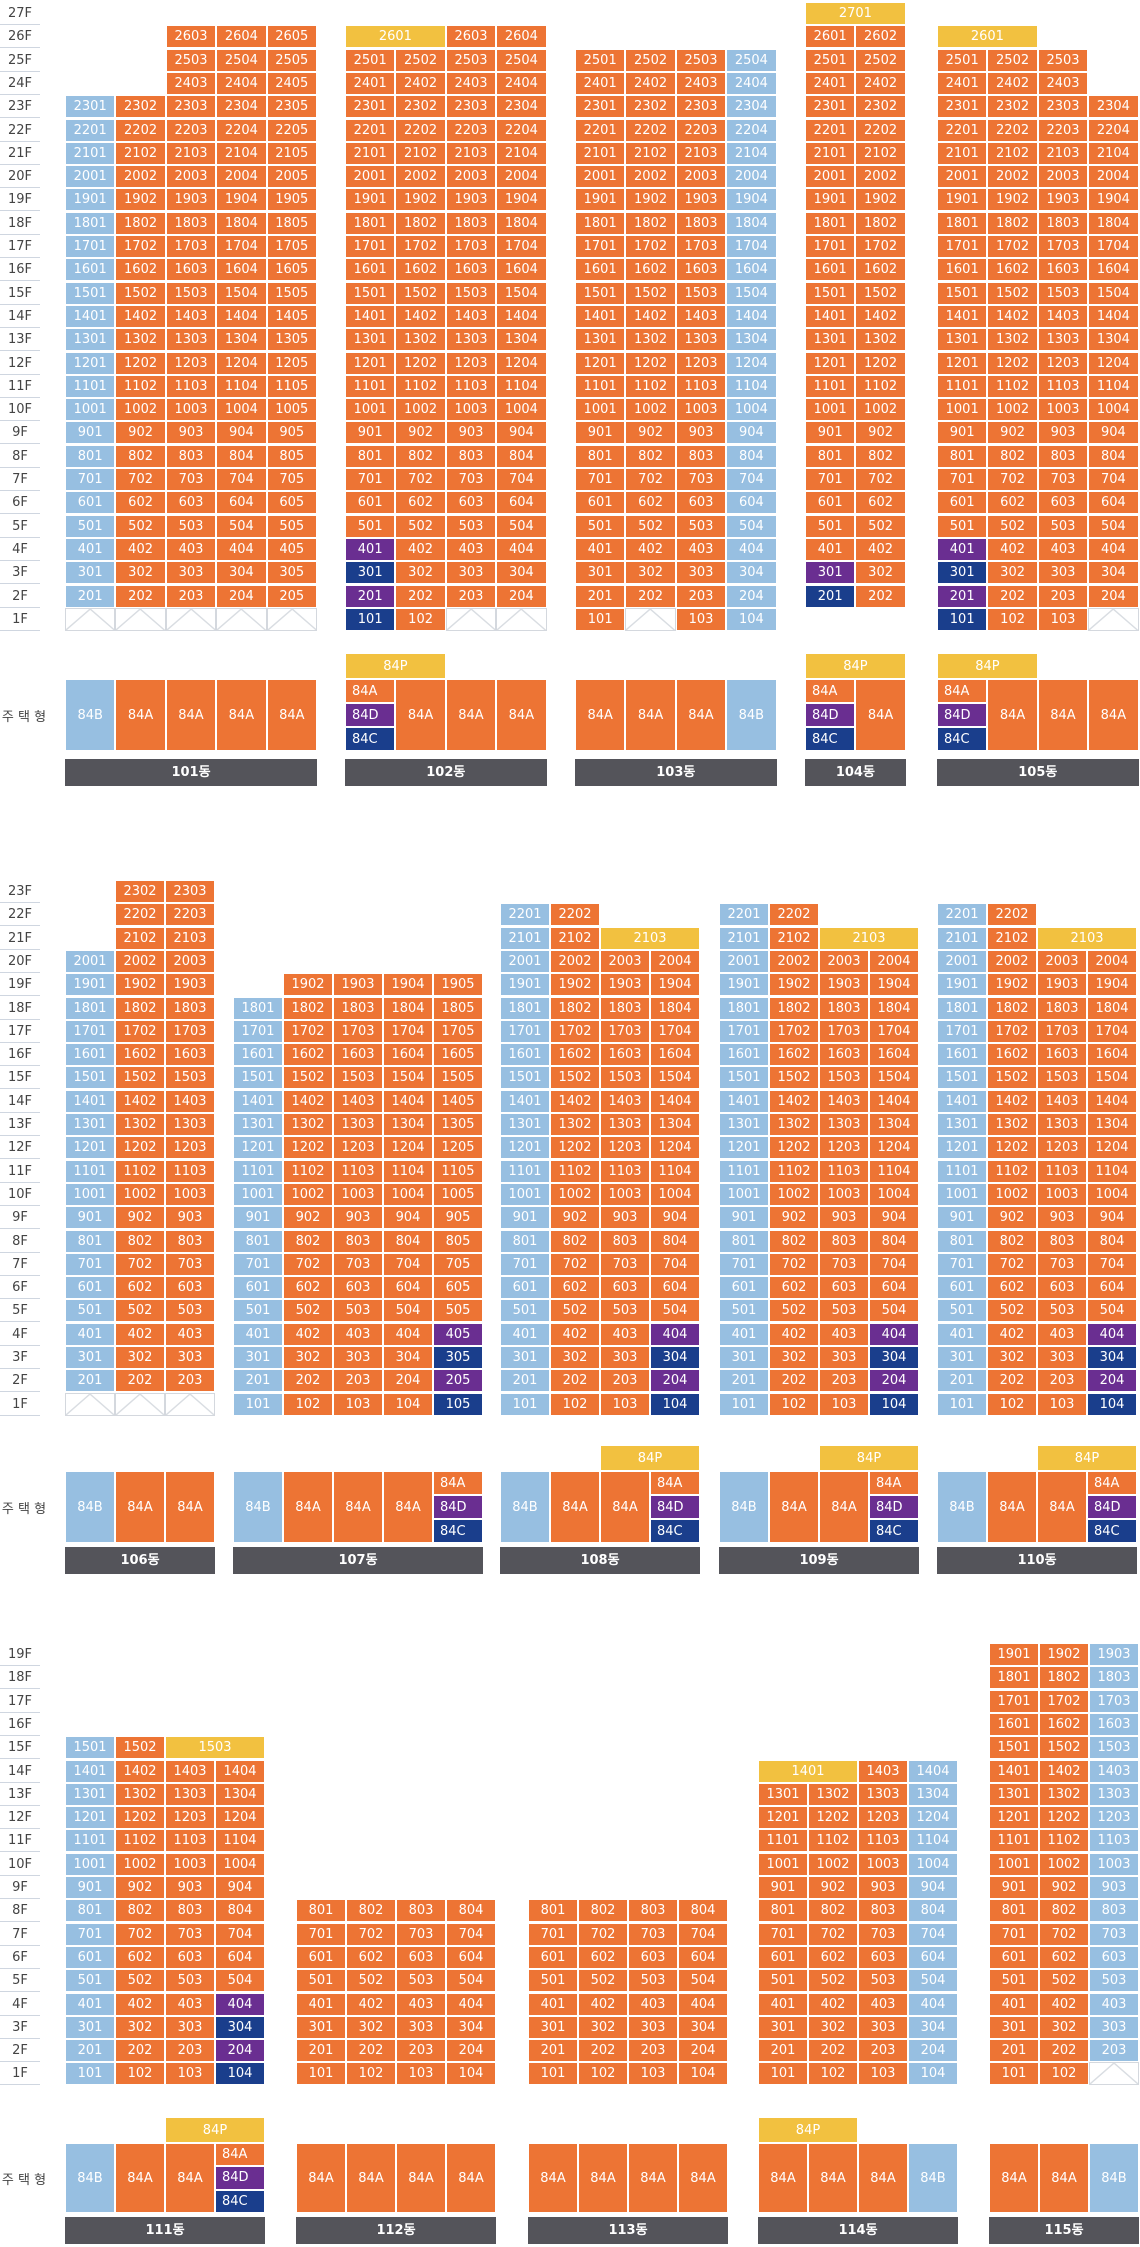 The width and height of the screenshot is (1140, 2247). Describe the element at coordinates (1012, 293) in the screenshot. I see `unit-cell: 1502` at that location.